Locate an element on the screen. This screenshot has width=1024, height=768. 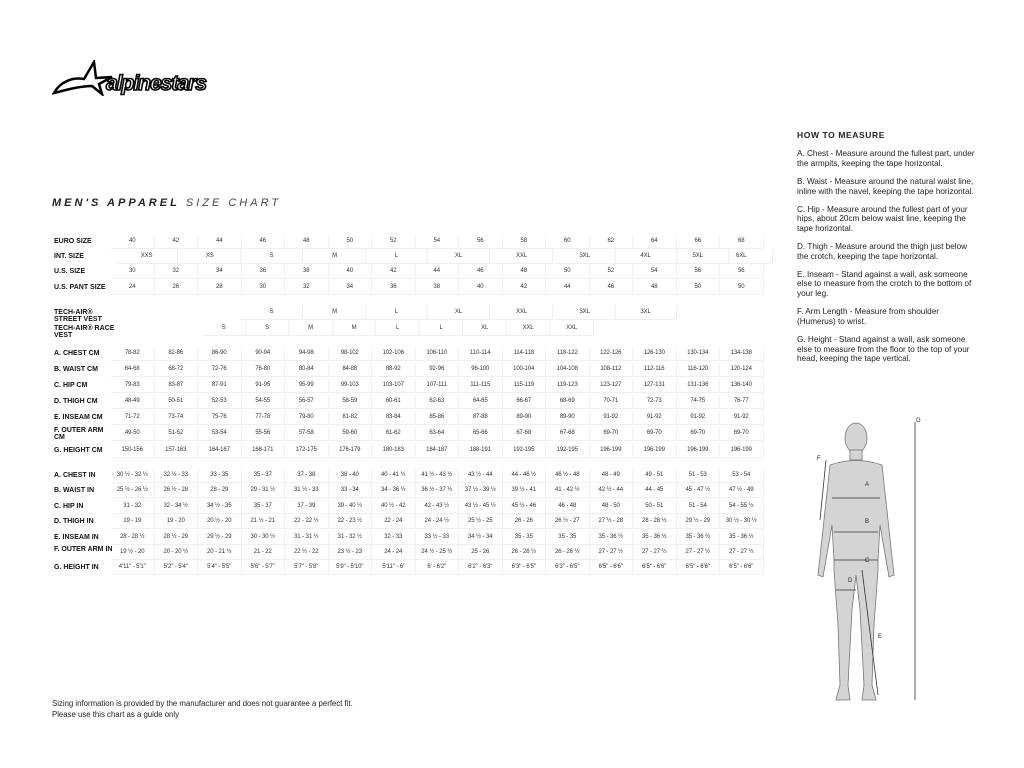
table-cell: 37 ½ - 39 ½ is located at coordinates (481, 490).